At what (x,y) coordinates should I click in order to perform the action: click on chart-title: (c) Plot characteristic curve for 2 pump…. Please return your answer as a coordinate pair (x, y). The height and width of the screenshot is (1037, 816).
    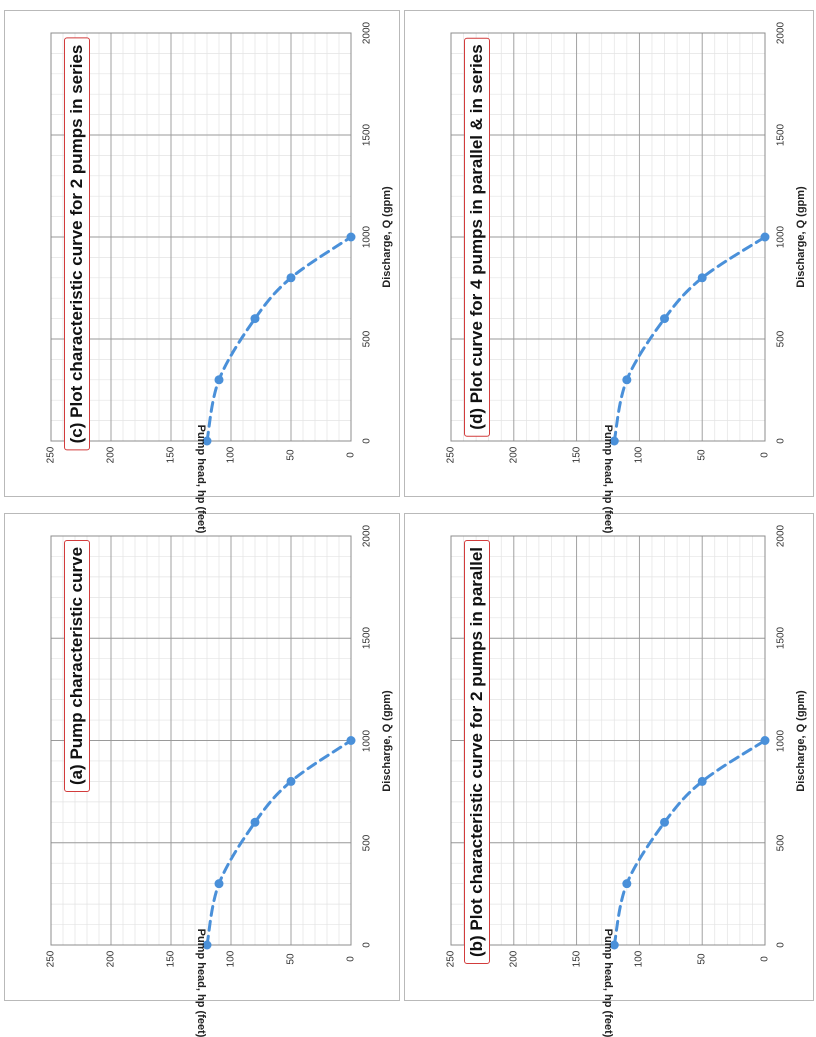
    Looking at the image, I should click on (77, 243).